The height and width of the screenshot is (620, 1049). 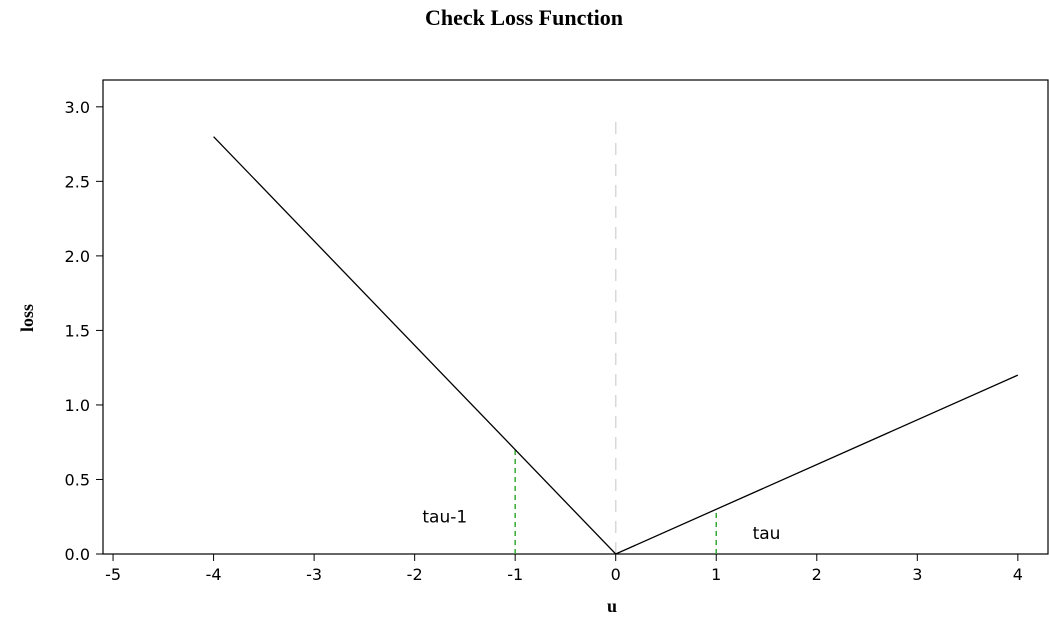 I want to click on x-axis-label: u, so click(x=612, y=606).